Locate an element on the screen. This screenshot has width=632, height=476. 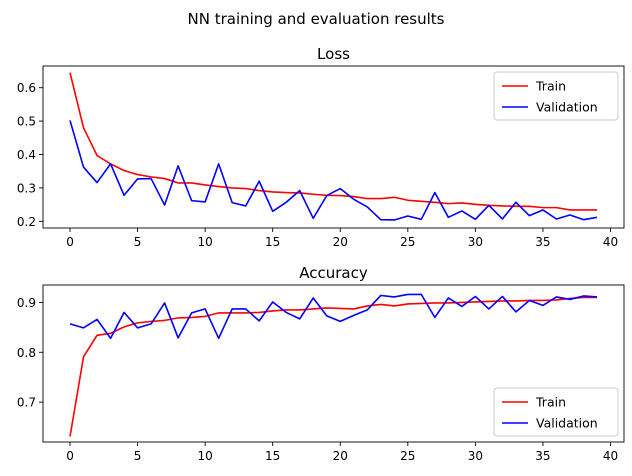
loss-xtick-label: 20 is located at coordinates (340, 242).